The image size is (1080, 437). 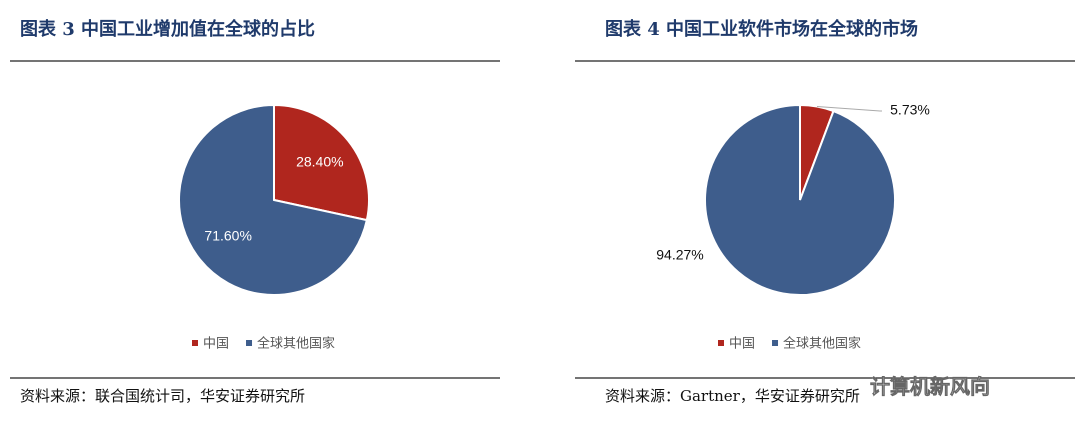 I want to click on watermark: 计算机新风向, so click(x=930, y=386).